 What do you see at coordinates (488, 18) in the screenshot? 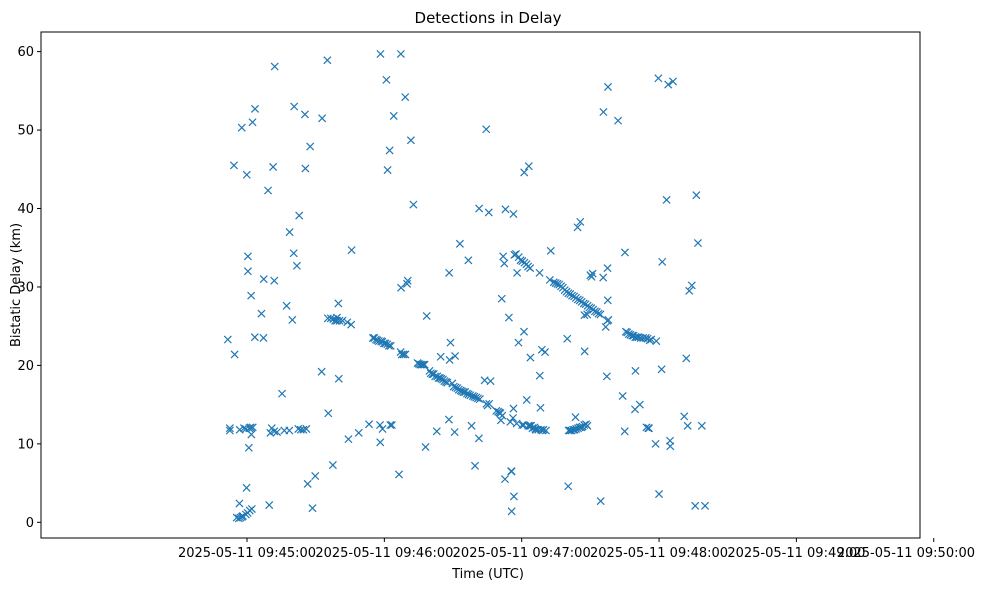
I see `chart-title: Detections in Delay` at bounding box center [488, 18].